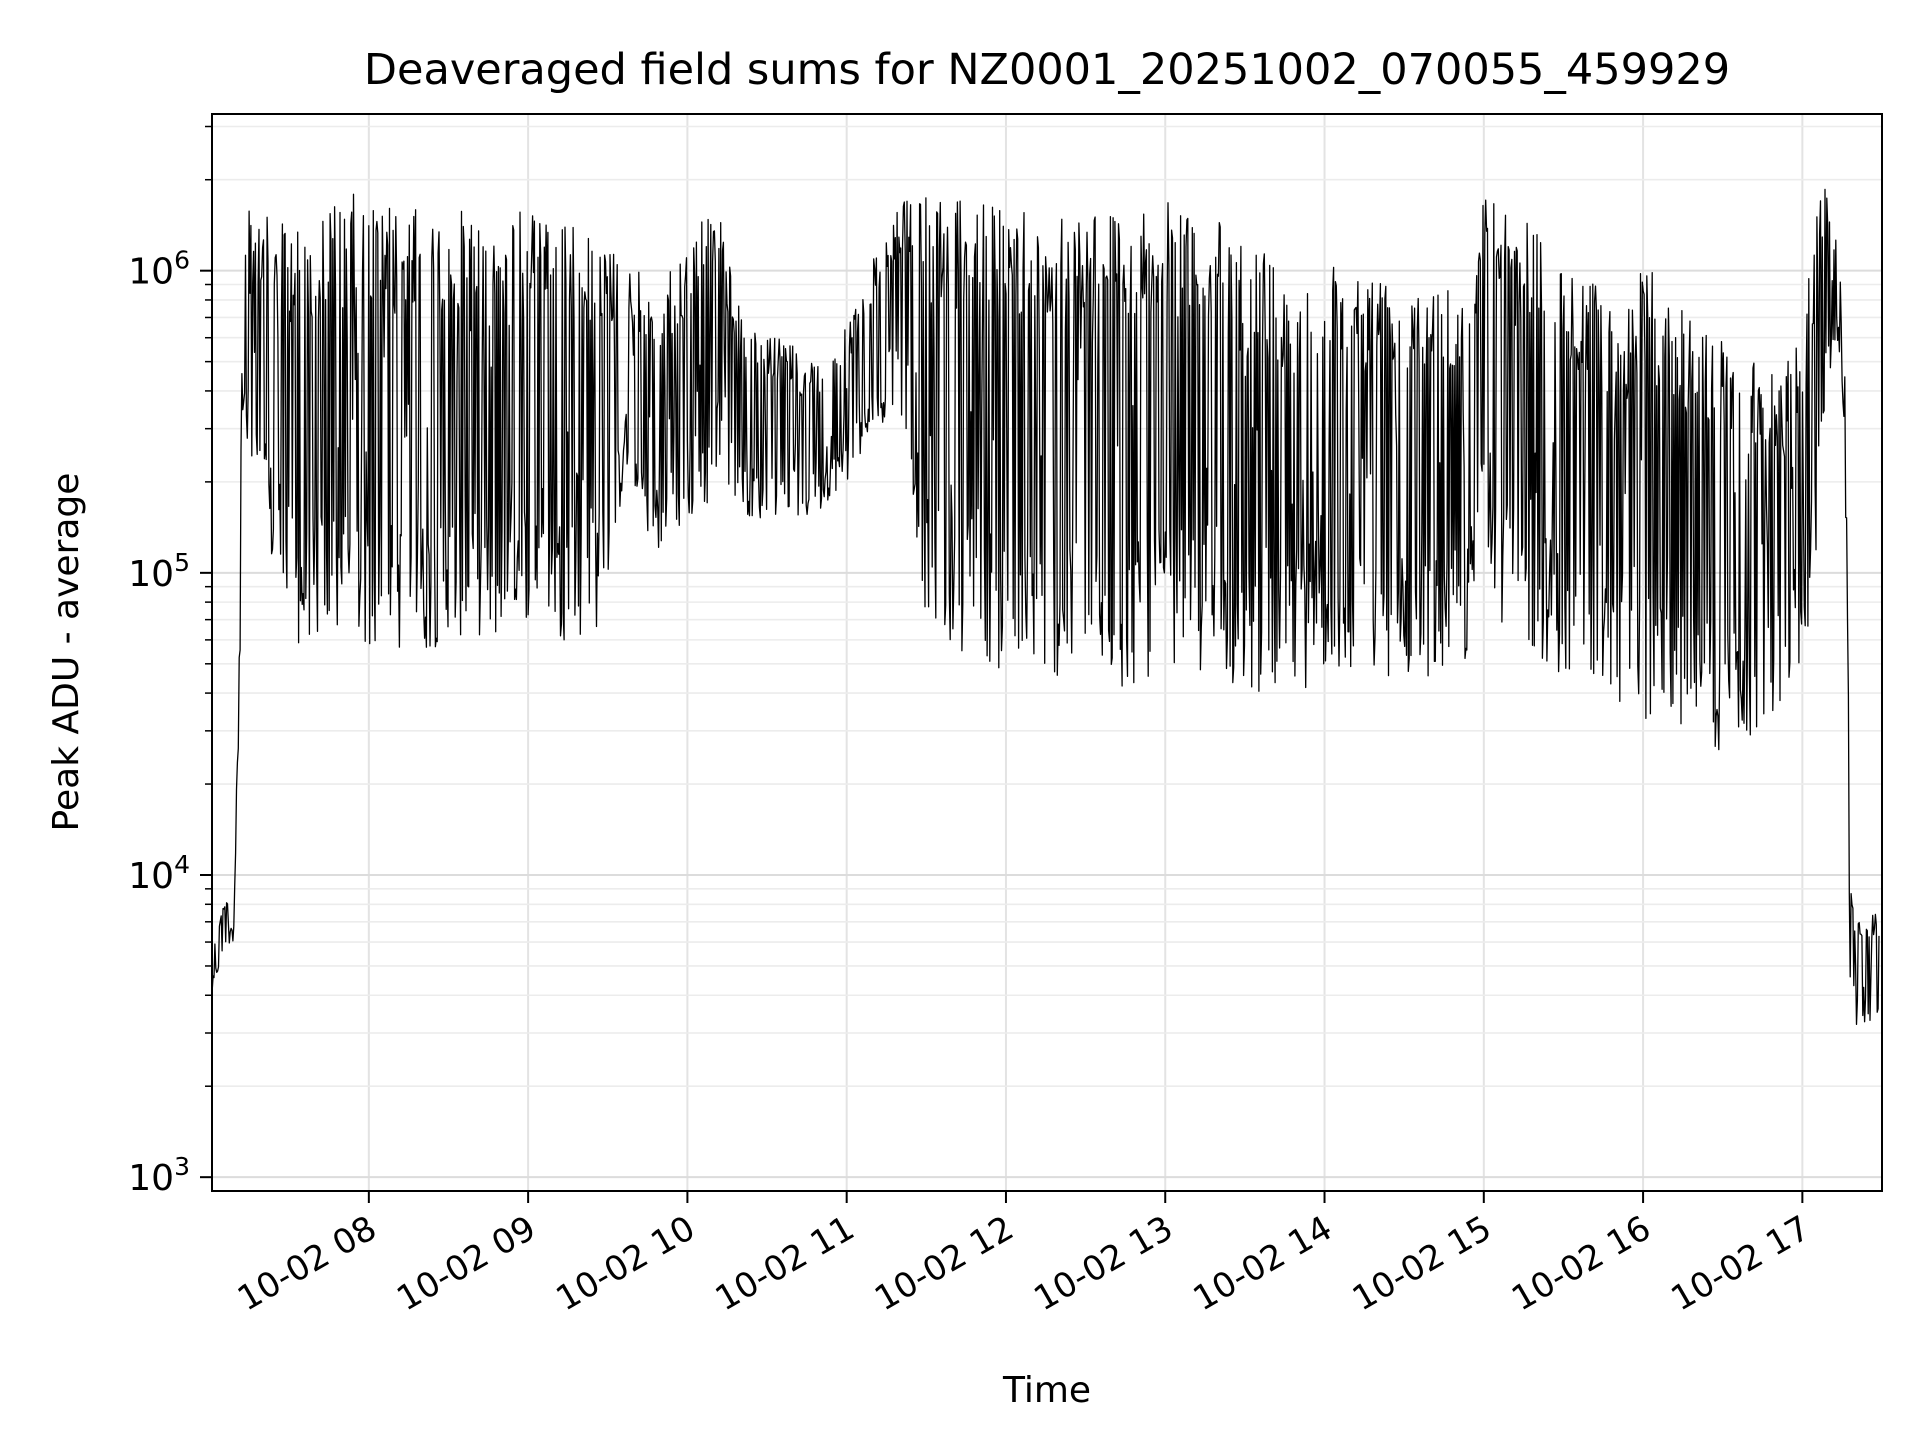 This screenshot has width=1920, height=1444. Describe the element at coordinates (182, 562) in the screenshot. I see `y-tick-exponent: 5` at that location.